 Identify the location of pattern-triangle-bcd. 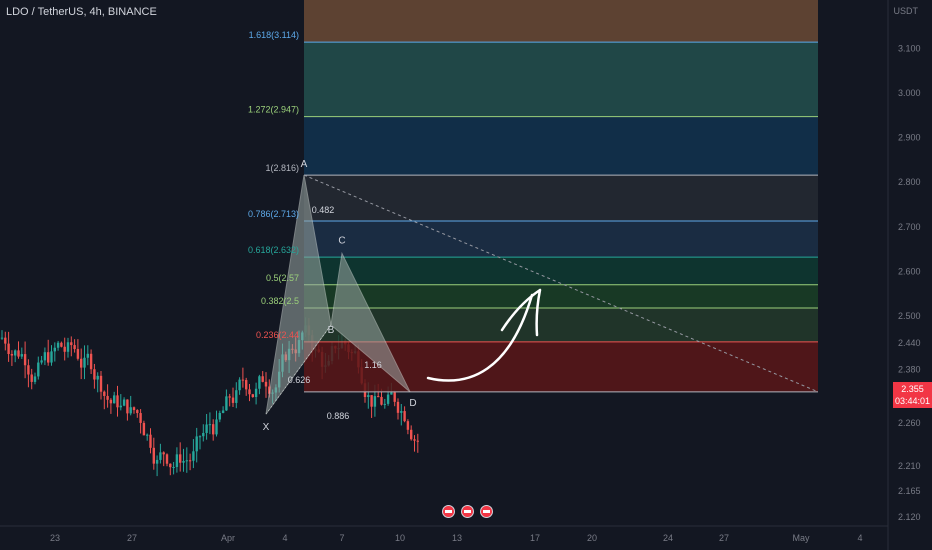
(370, 322).